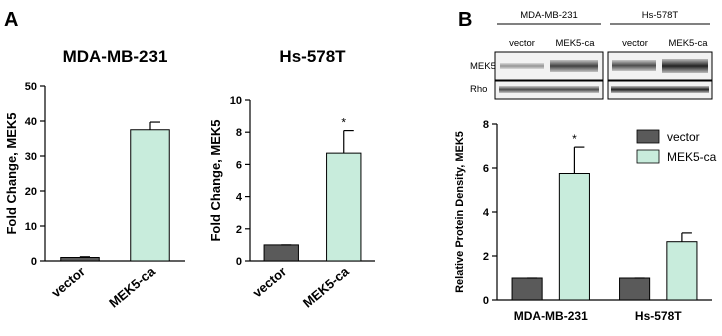 Image resolution: width=722 pixels, height=336 pixels. What do you see at coordinates (549, 15) in the screenshot?
I see `blot-cell-line: MDA-MB-231` at bounding box center [549, 15].